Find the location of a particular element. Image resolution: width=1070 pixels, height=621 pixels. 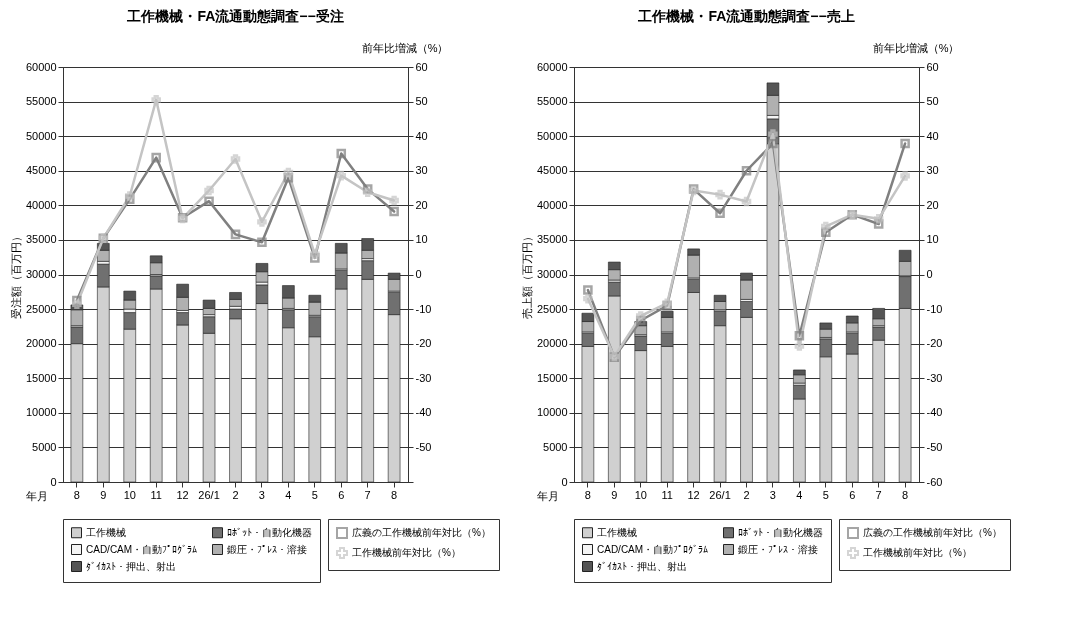

y-axis-title: 受注額（百万円） is located at coordinates (15, 275).